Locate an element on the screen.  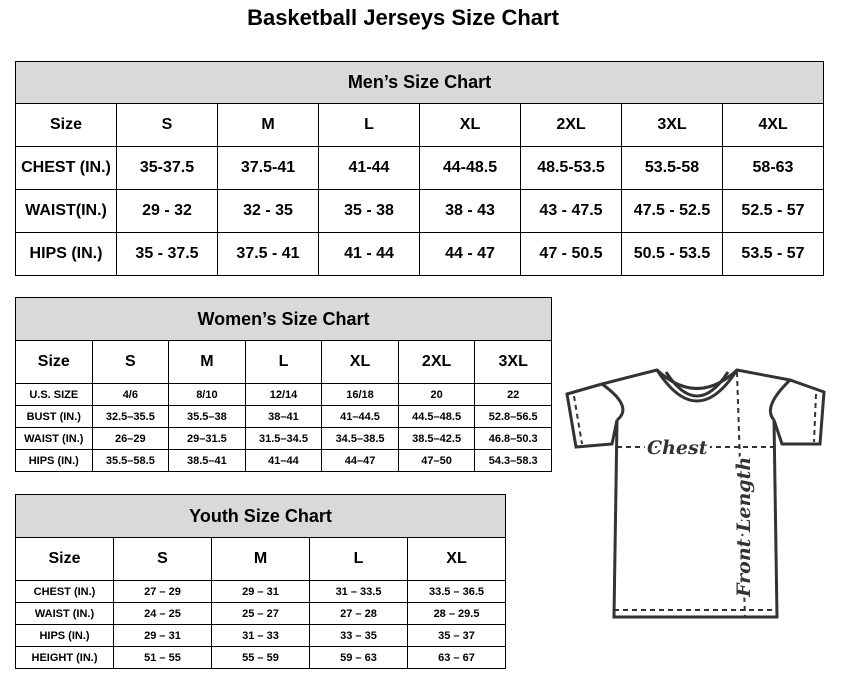
row-label: WAIST (IN.) is located at coordinates (64, 613).